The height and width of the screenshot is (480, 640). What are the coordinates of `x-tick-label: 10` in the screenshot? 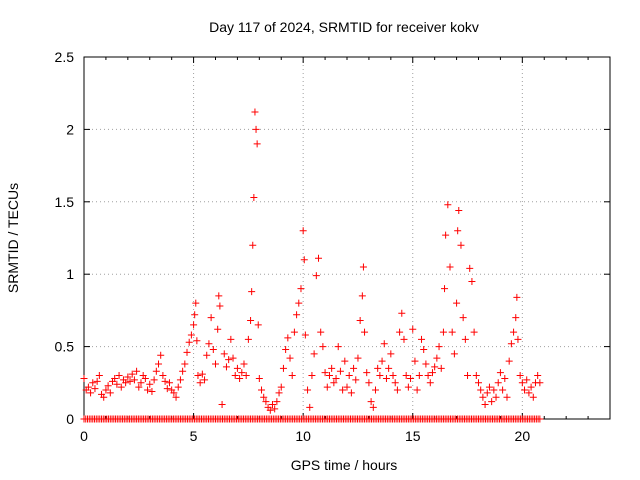 It's located at (303, 436).